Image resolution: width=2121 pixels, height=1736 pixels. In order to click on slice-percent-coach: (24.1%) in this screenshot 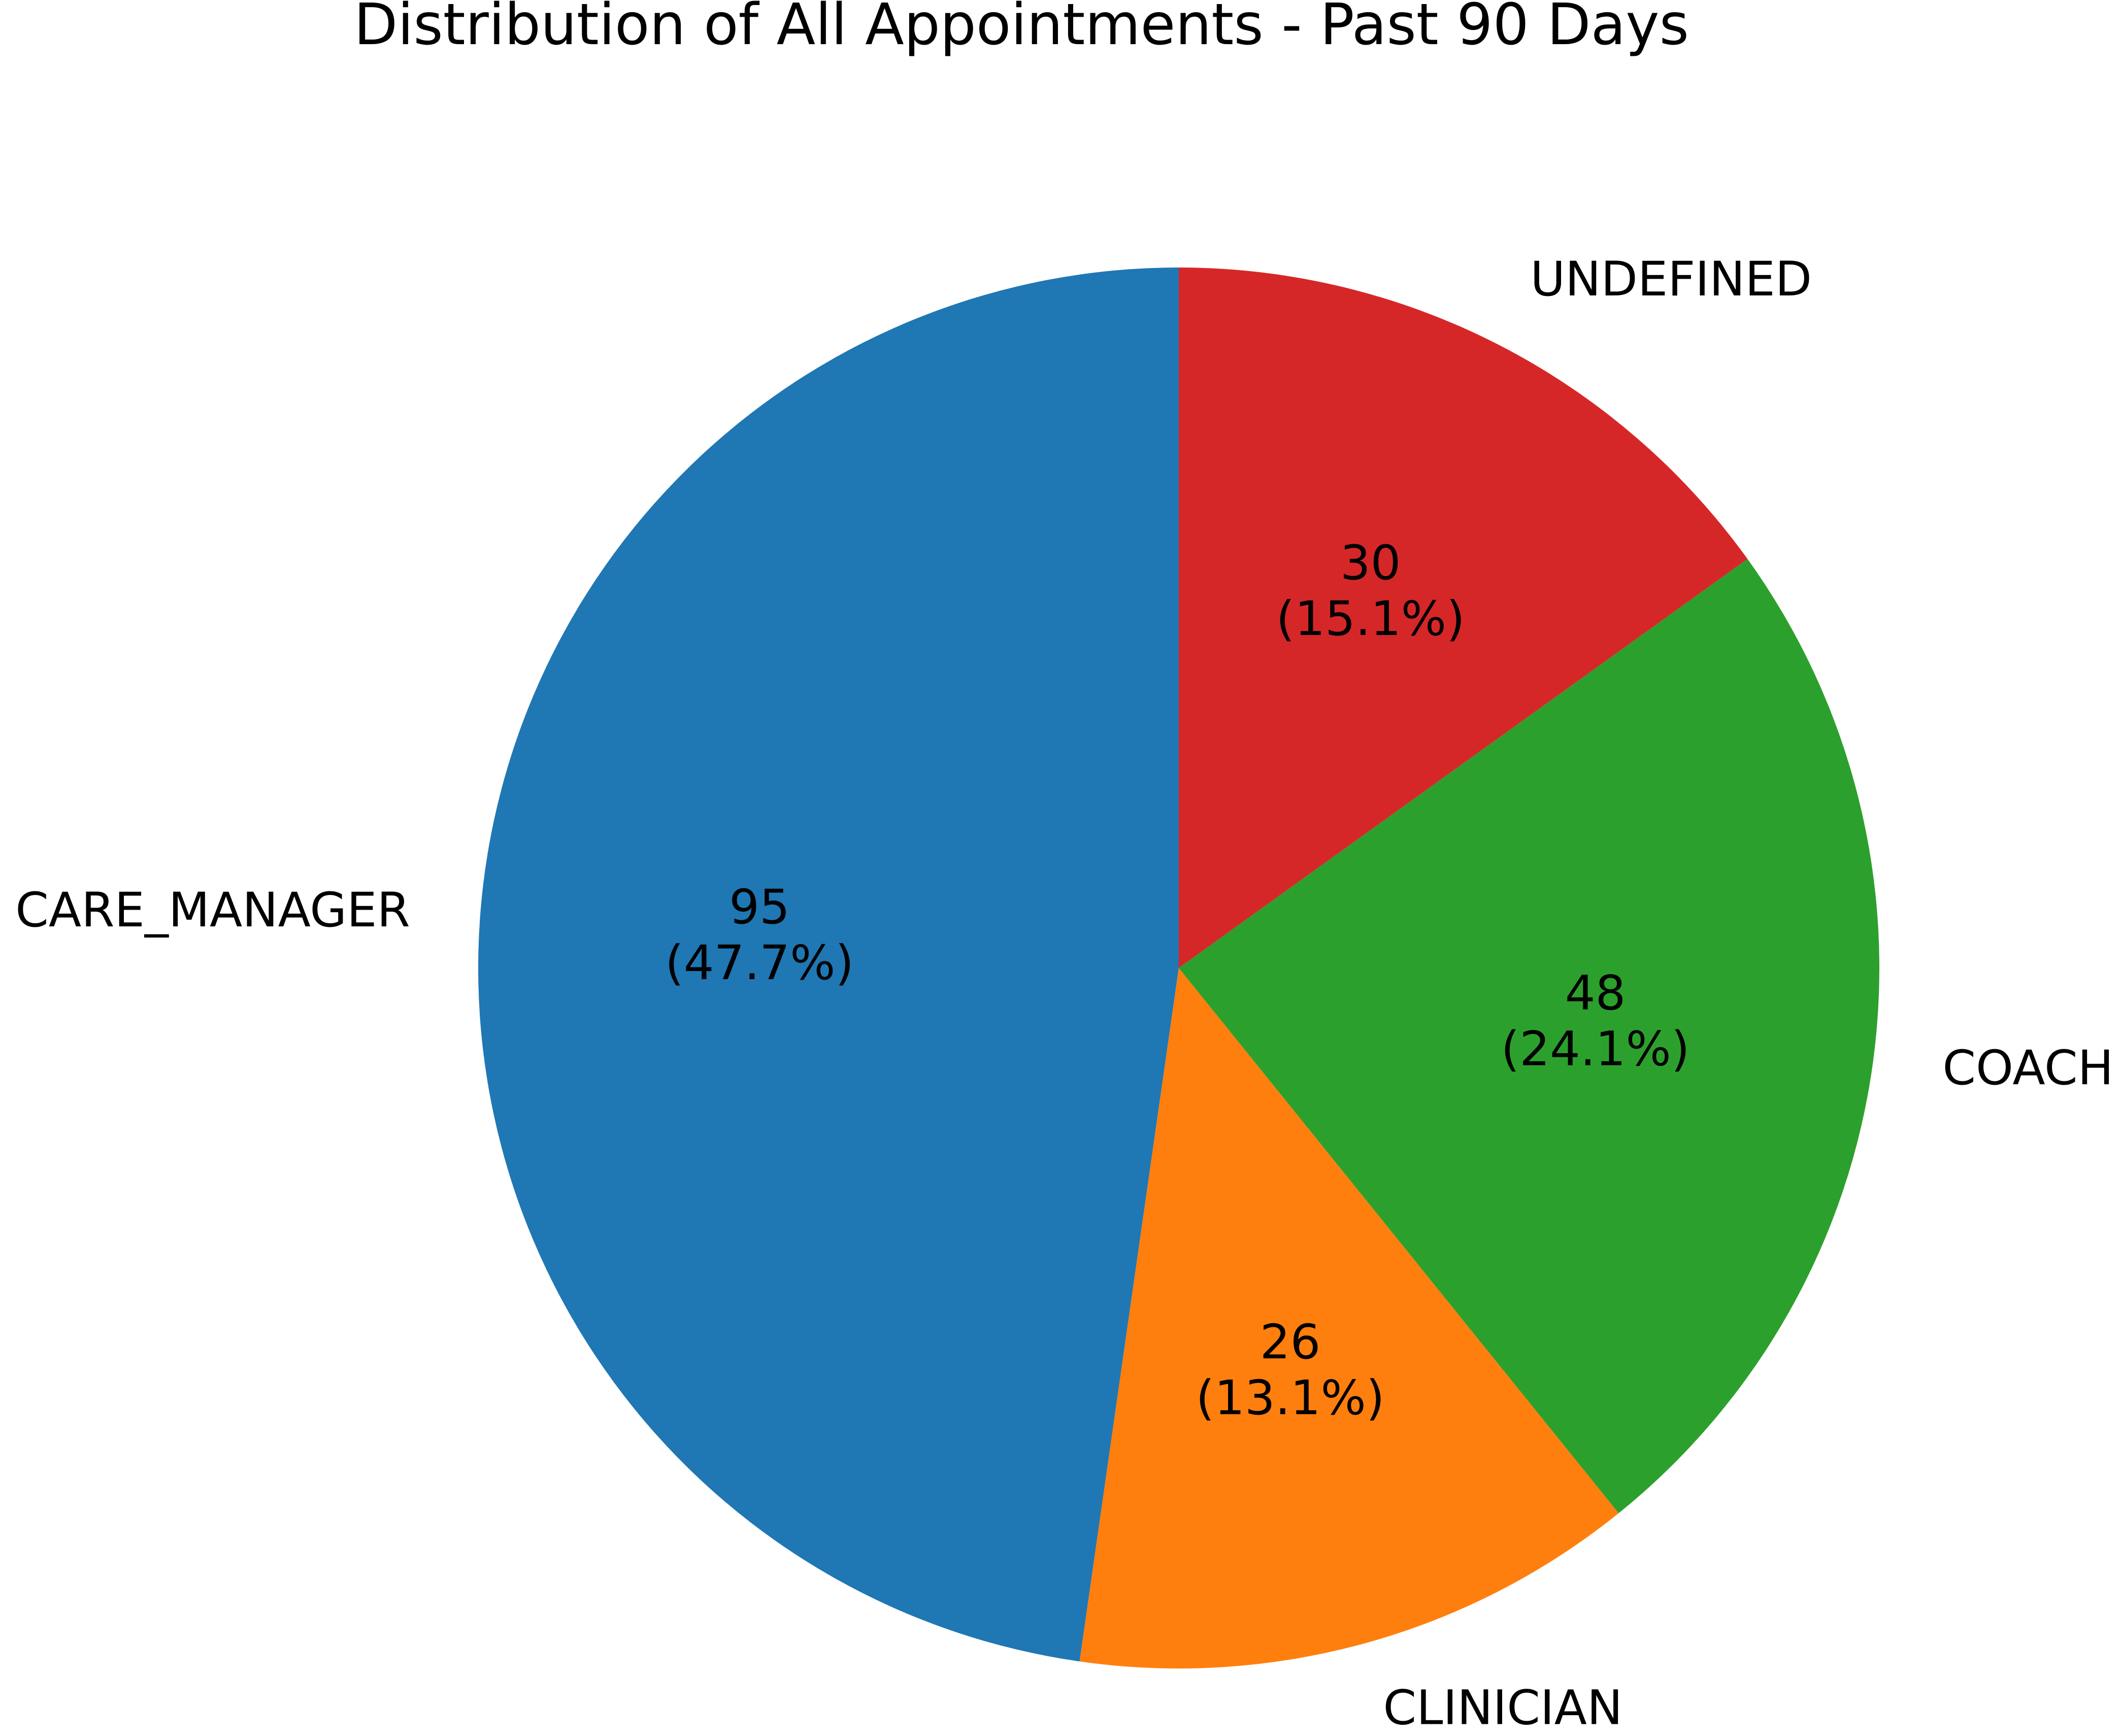, I will do `click(1596, 1049)`.